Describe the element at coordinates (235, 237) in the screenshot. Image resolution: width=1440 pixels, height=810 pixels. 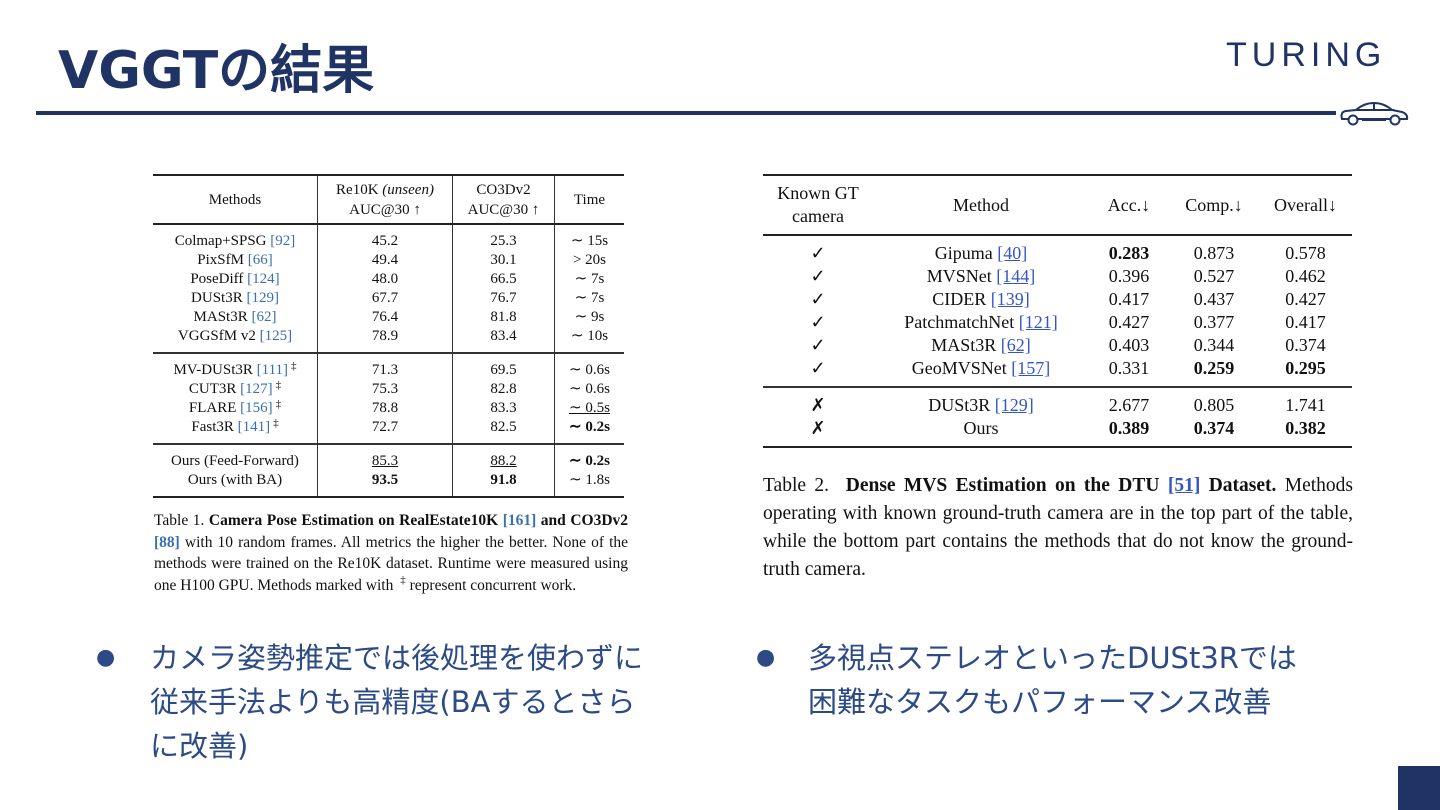
I see `method-cell: Colmap+SPSG [92]` at that location.